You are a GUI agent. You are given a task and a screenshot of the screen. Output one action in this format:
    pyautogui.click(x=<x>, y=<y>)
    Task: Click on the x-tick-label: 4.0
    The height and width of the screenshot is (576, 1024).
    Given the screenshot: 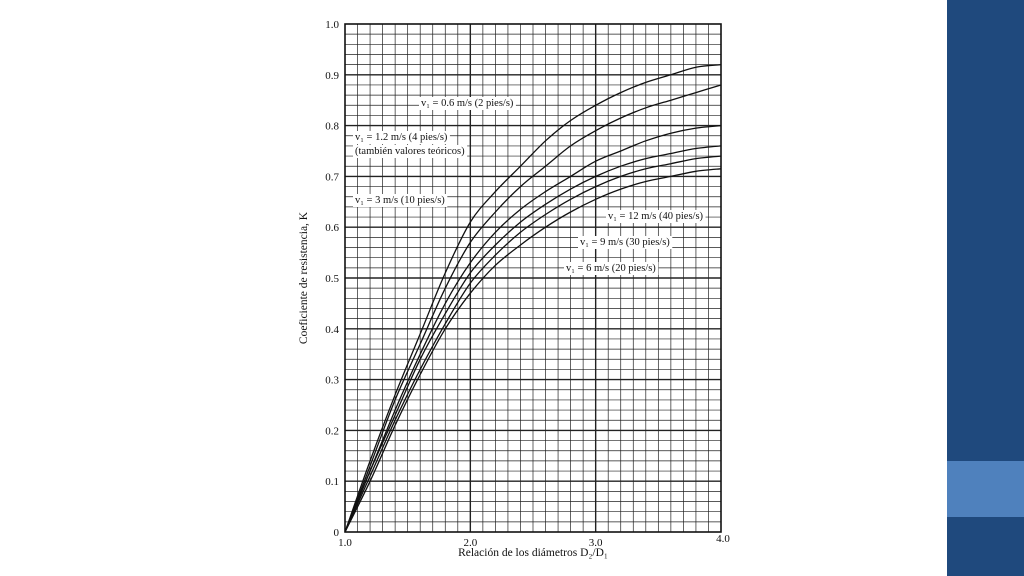 What is the action you would take?
    pyautogui.click(x=723, y=539)
    